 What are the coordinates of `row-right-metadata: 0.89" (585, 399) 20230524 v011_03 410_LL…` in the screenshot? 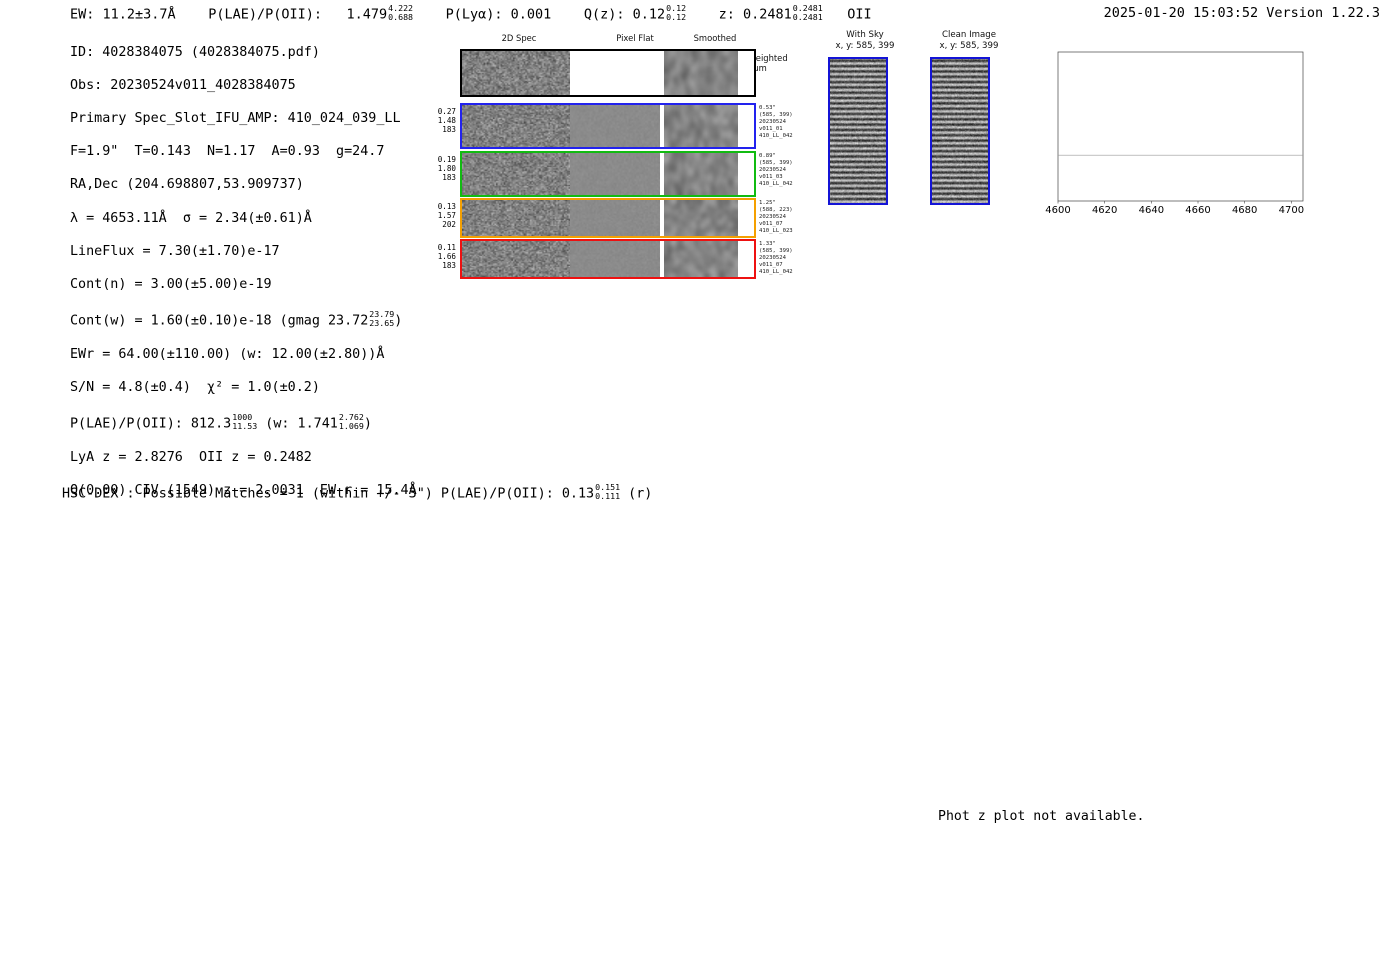 It's located at (776, 170).